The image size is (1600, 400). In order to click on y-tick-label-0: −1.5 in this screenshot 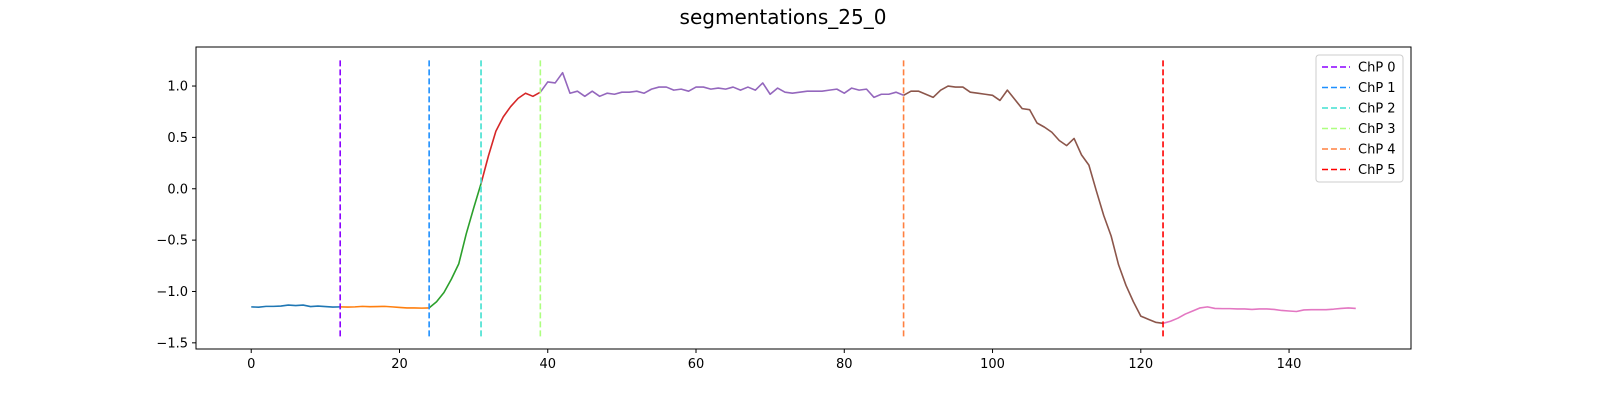, I will do `click(172, 343)`.